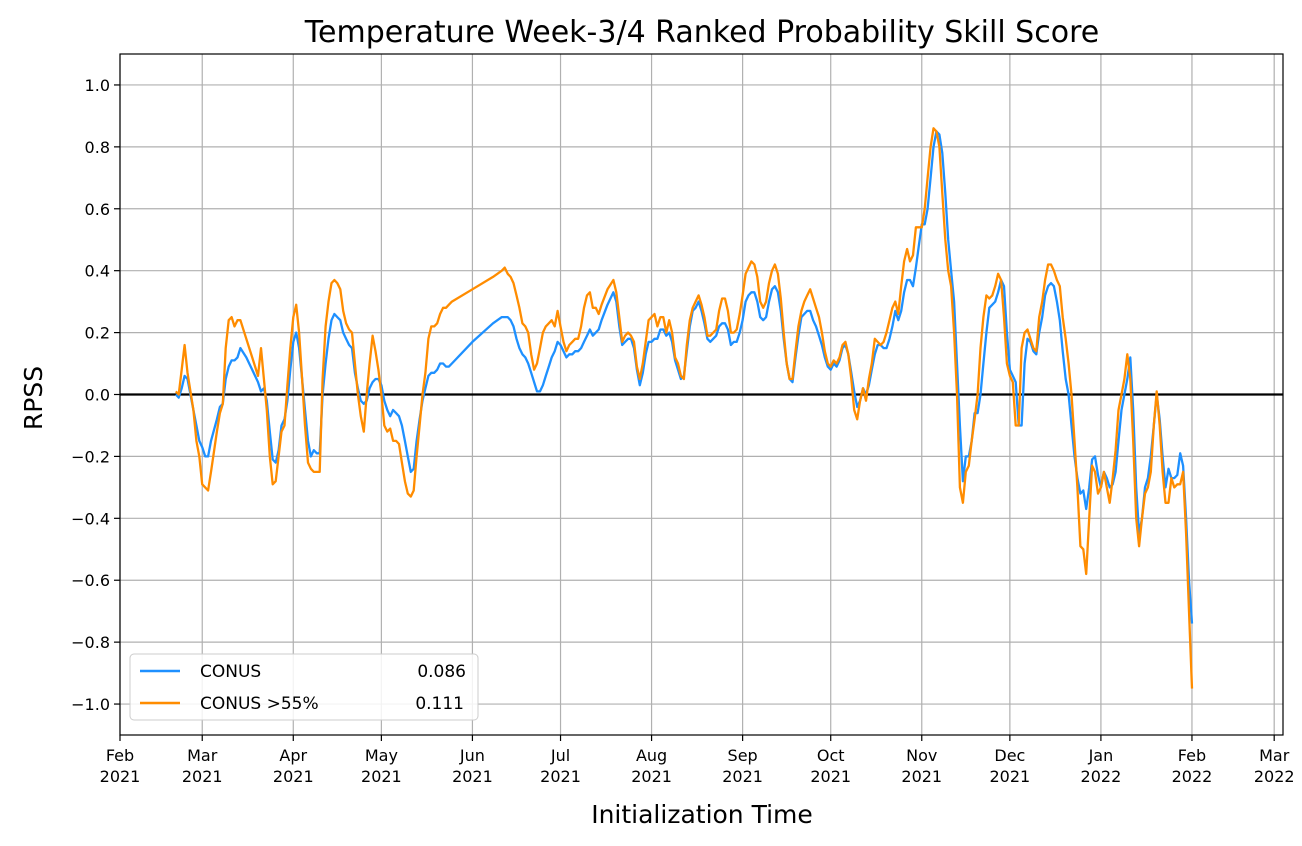 The height and width of the screenshot is (846, 1302). I want to click on x-axis-label: Initialization Time, so click(702, 814).